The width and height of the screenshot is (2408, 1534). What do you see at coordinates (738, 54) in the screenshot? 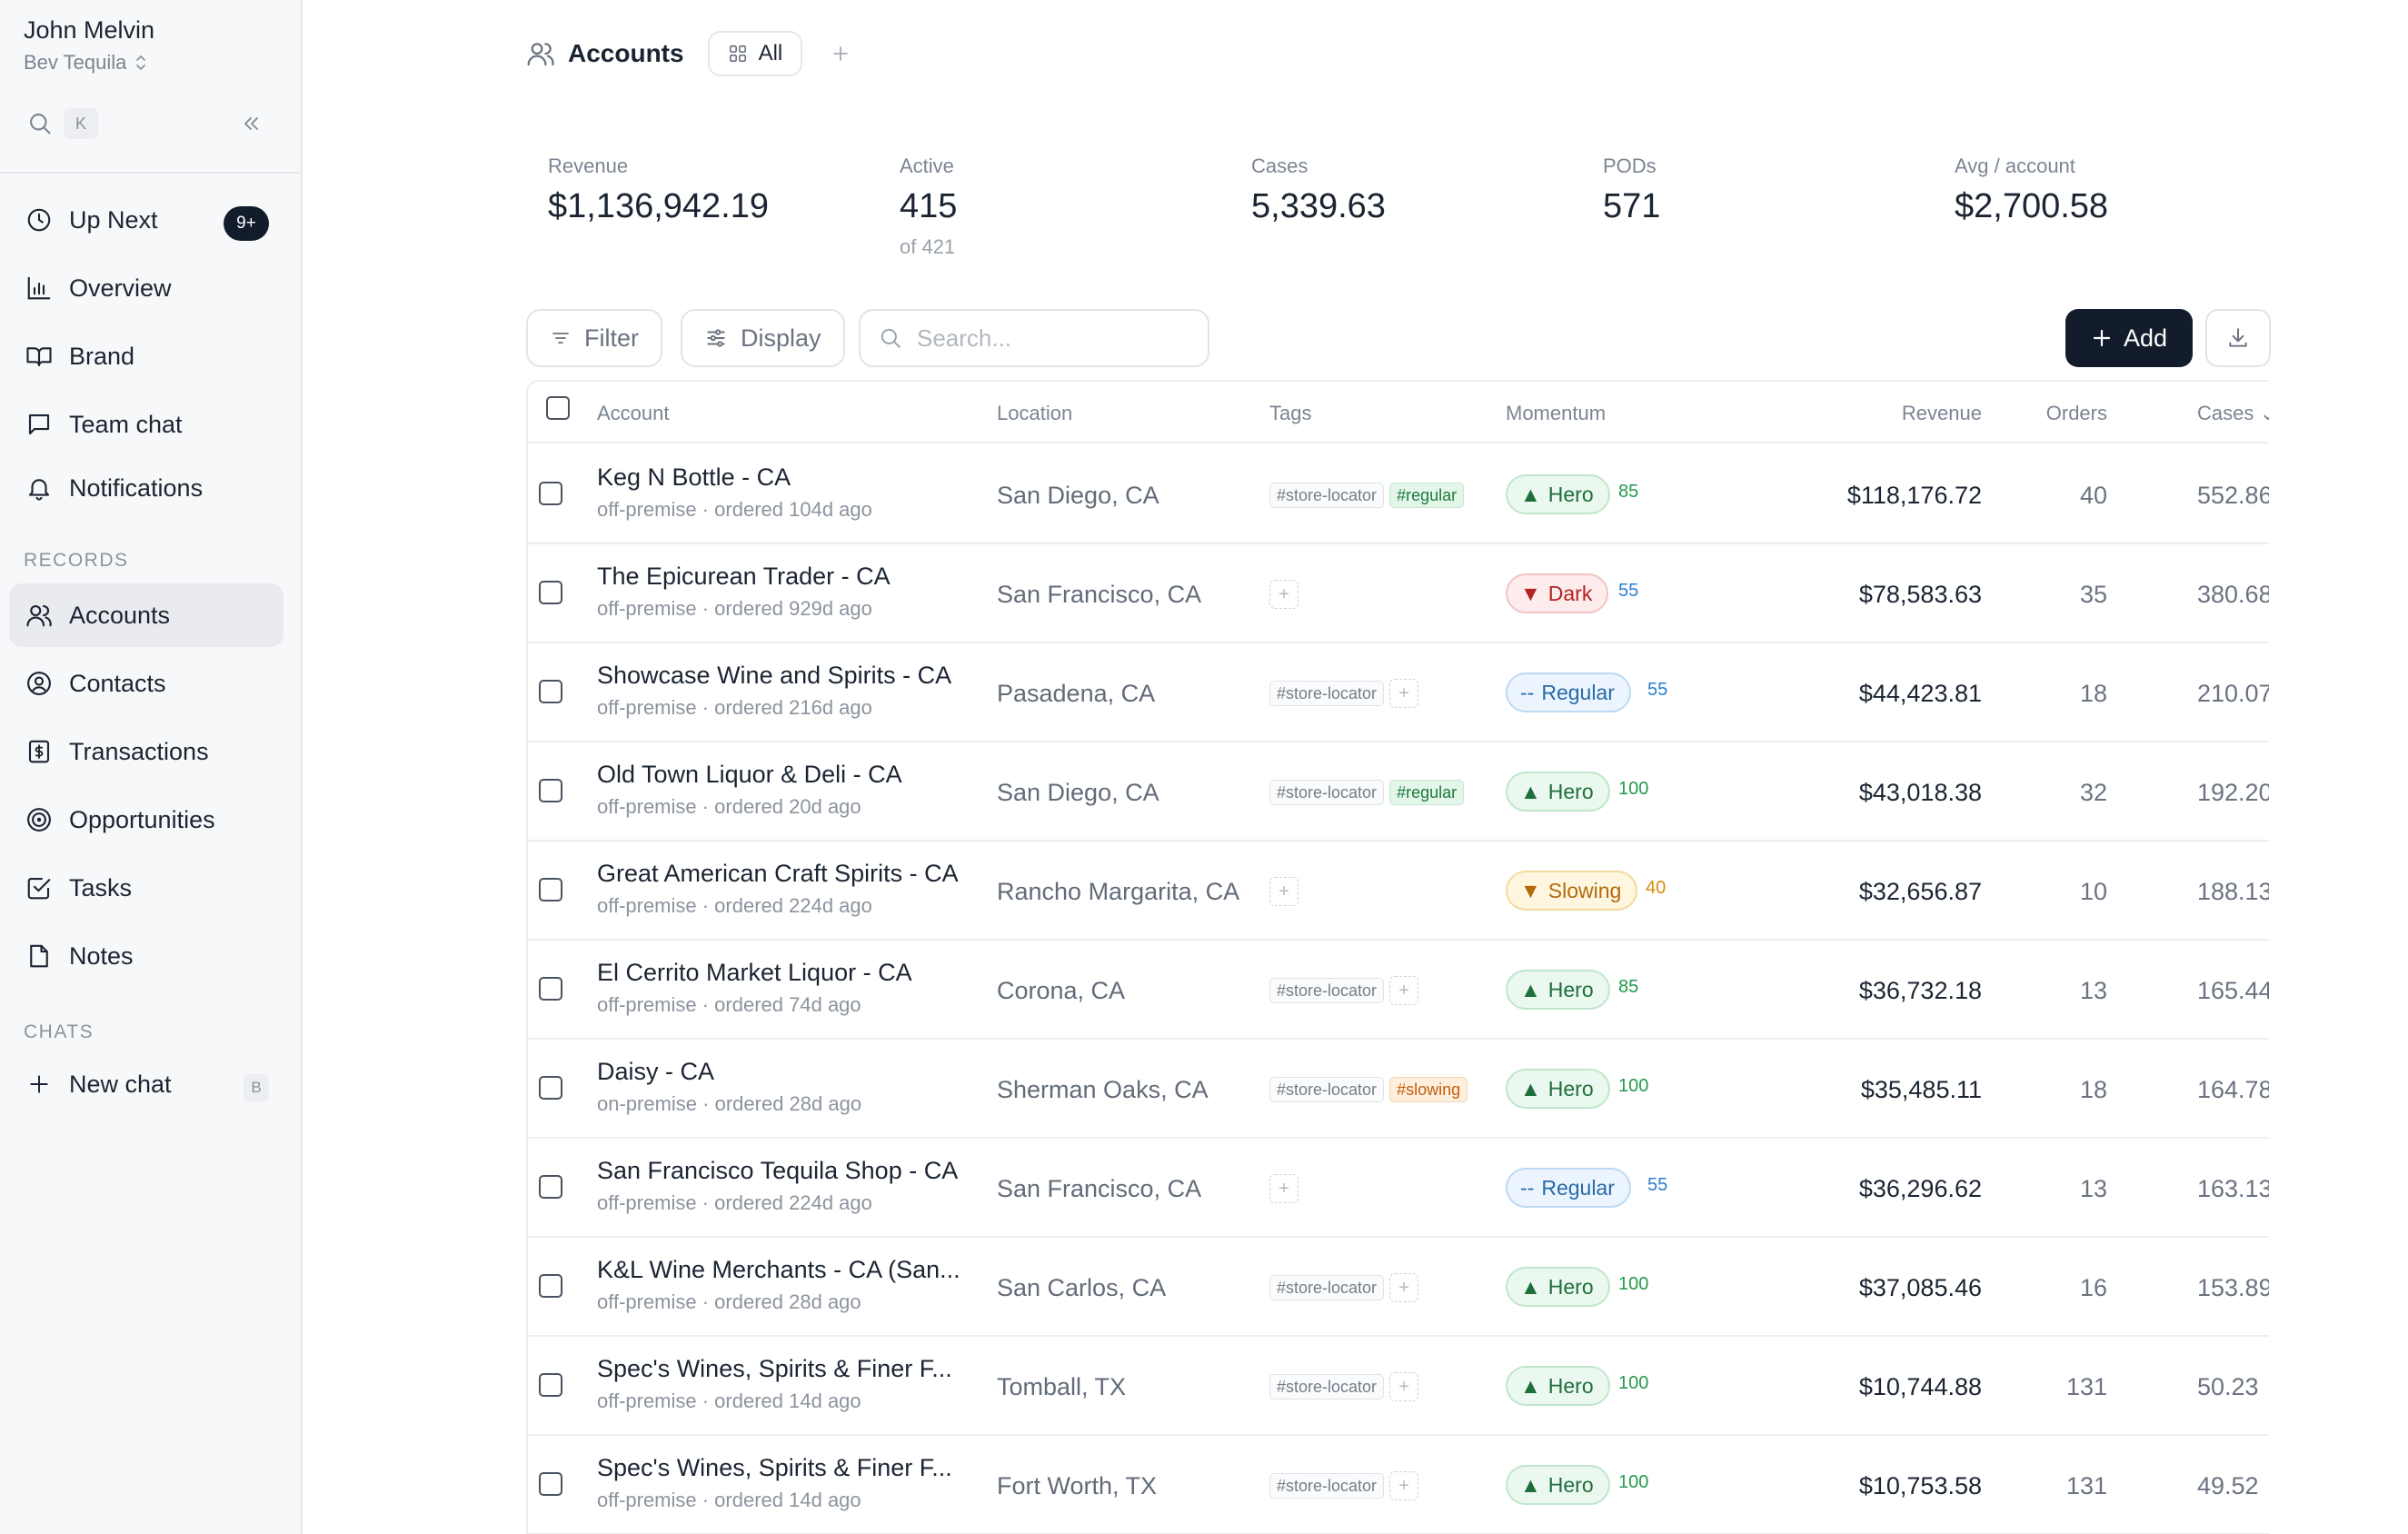
I see `grid-icon` at bounding box center [738, 54].